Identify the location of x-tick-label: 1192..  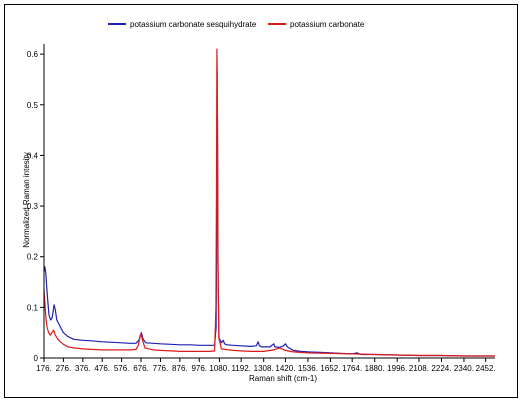
(240, 368).